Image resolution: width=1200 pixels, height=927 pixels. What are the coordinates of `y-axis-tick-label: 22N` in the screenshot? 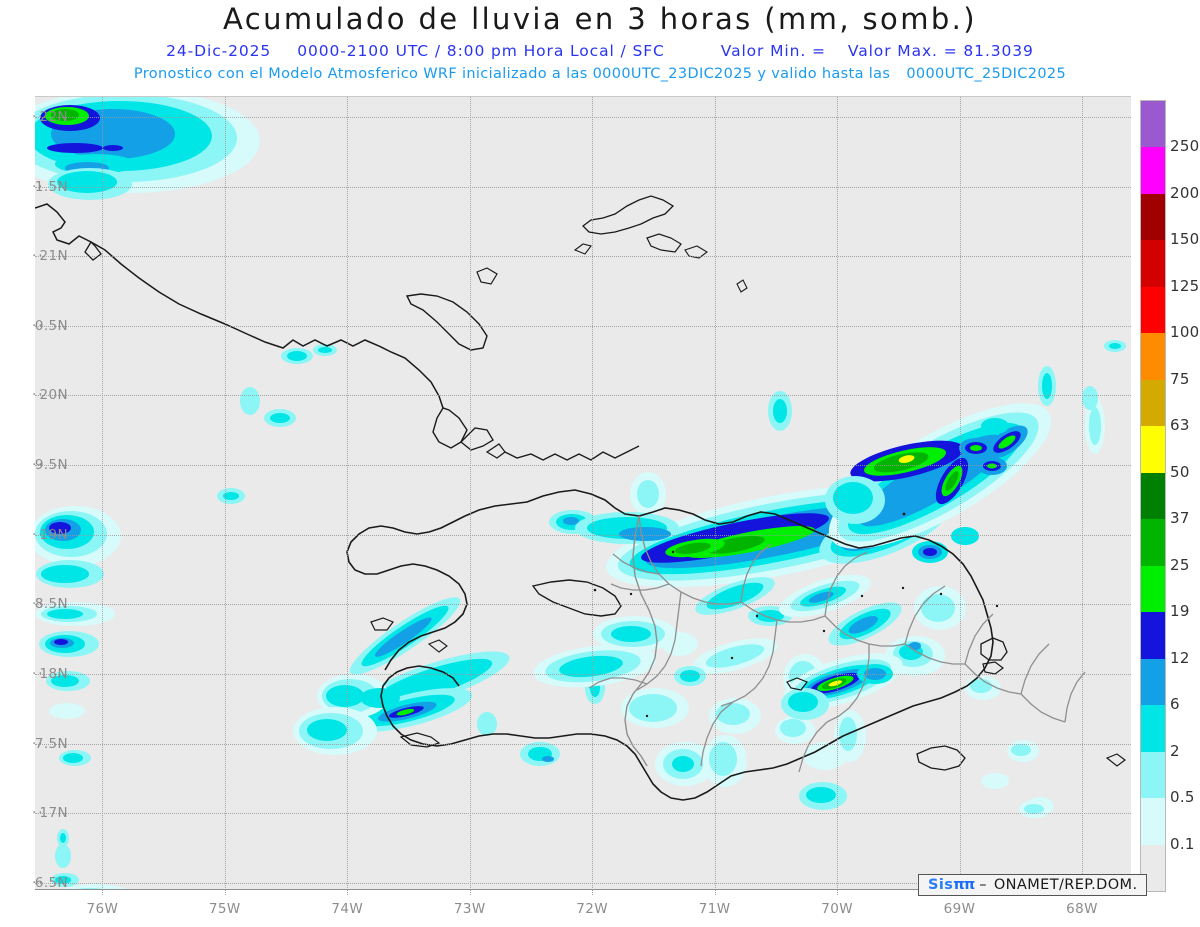 It's located at (53, 116).